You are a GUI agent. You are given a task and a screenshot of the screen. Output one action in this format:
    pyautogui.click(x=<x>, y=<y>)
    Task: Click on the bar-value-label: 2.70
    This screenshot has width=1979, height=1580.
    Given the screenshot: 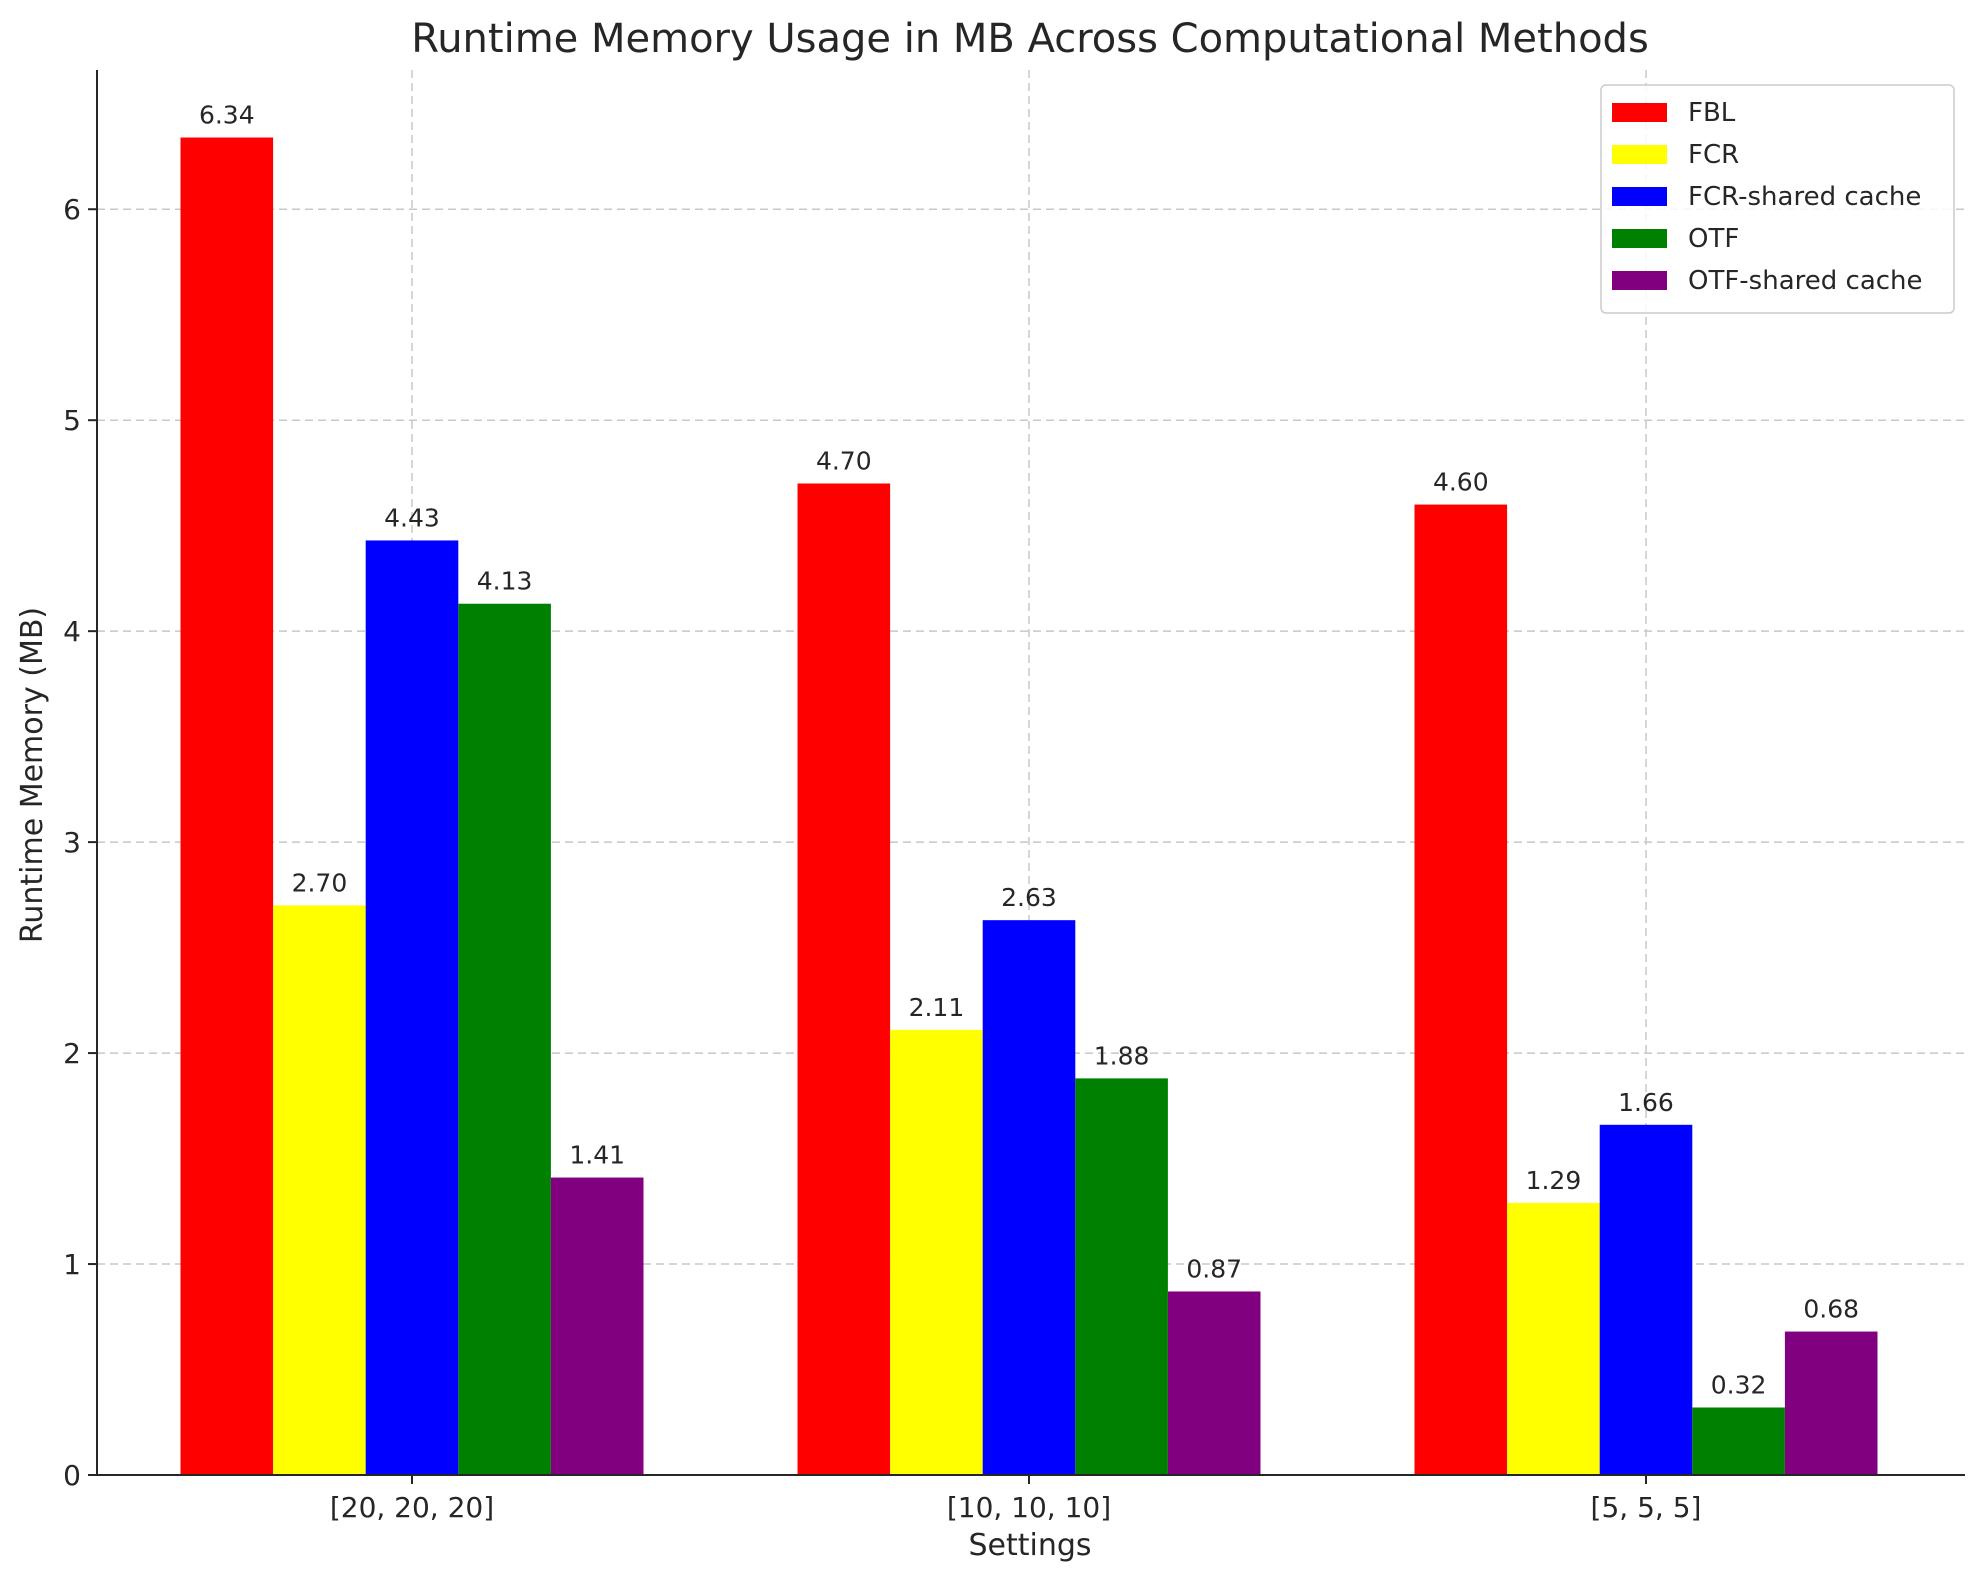 What is the action you would take?
    pyautogui.click(x=320, y=882)
    